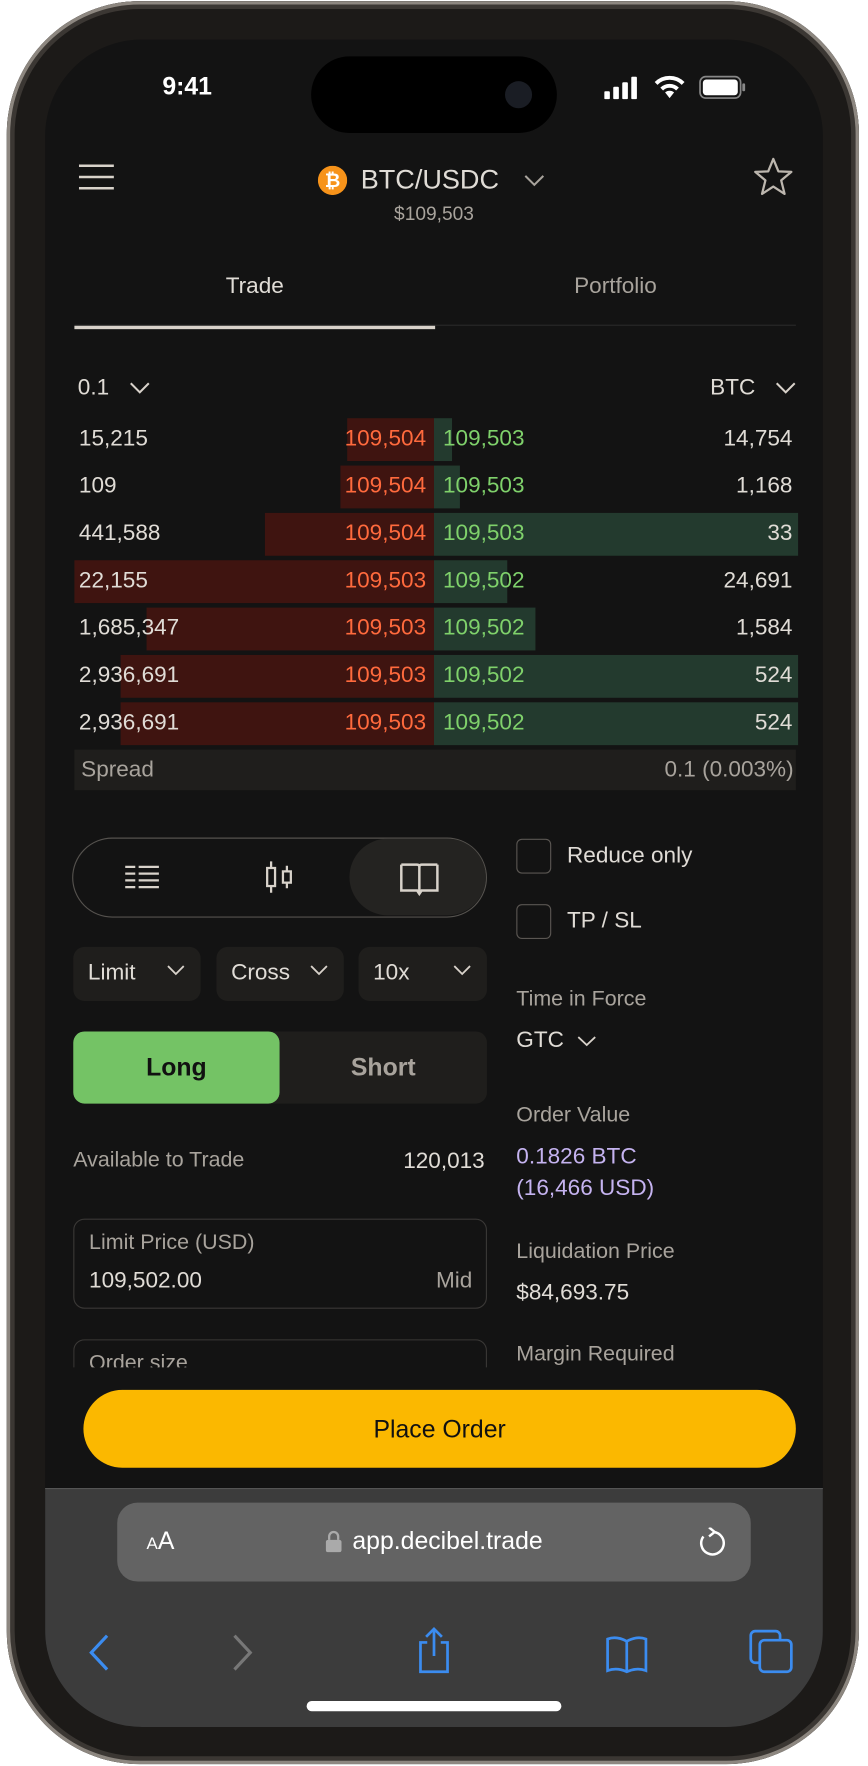  Describe the element at coordinates (519, 95) in the screenshot. I see `camera-icon` at that location.